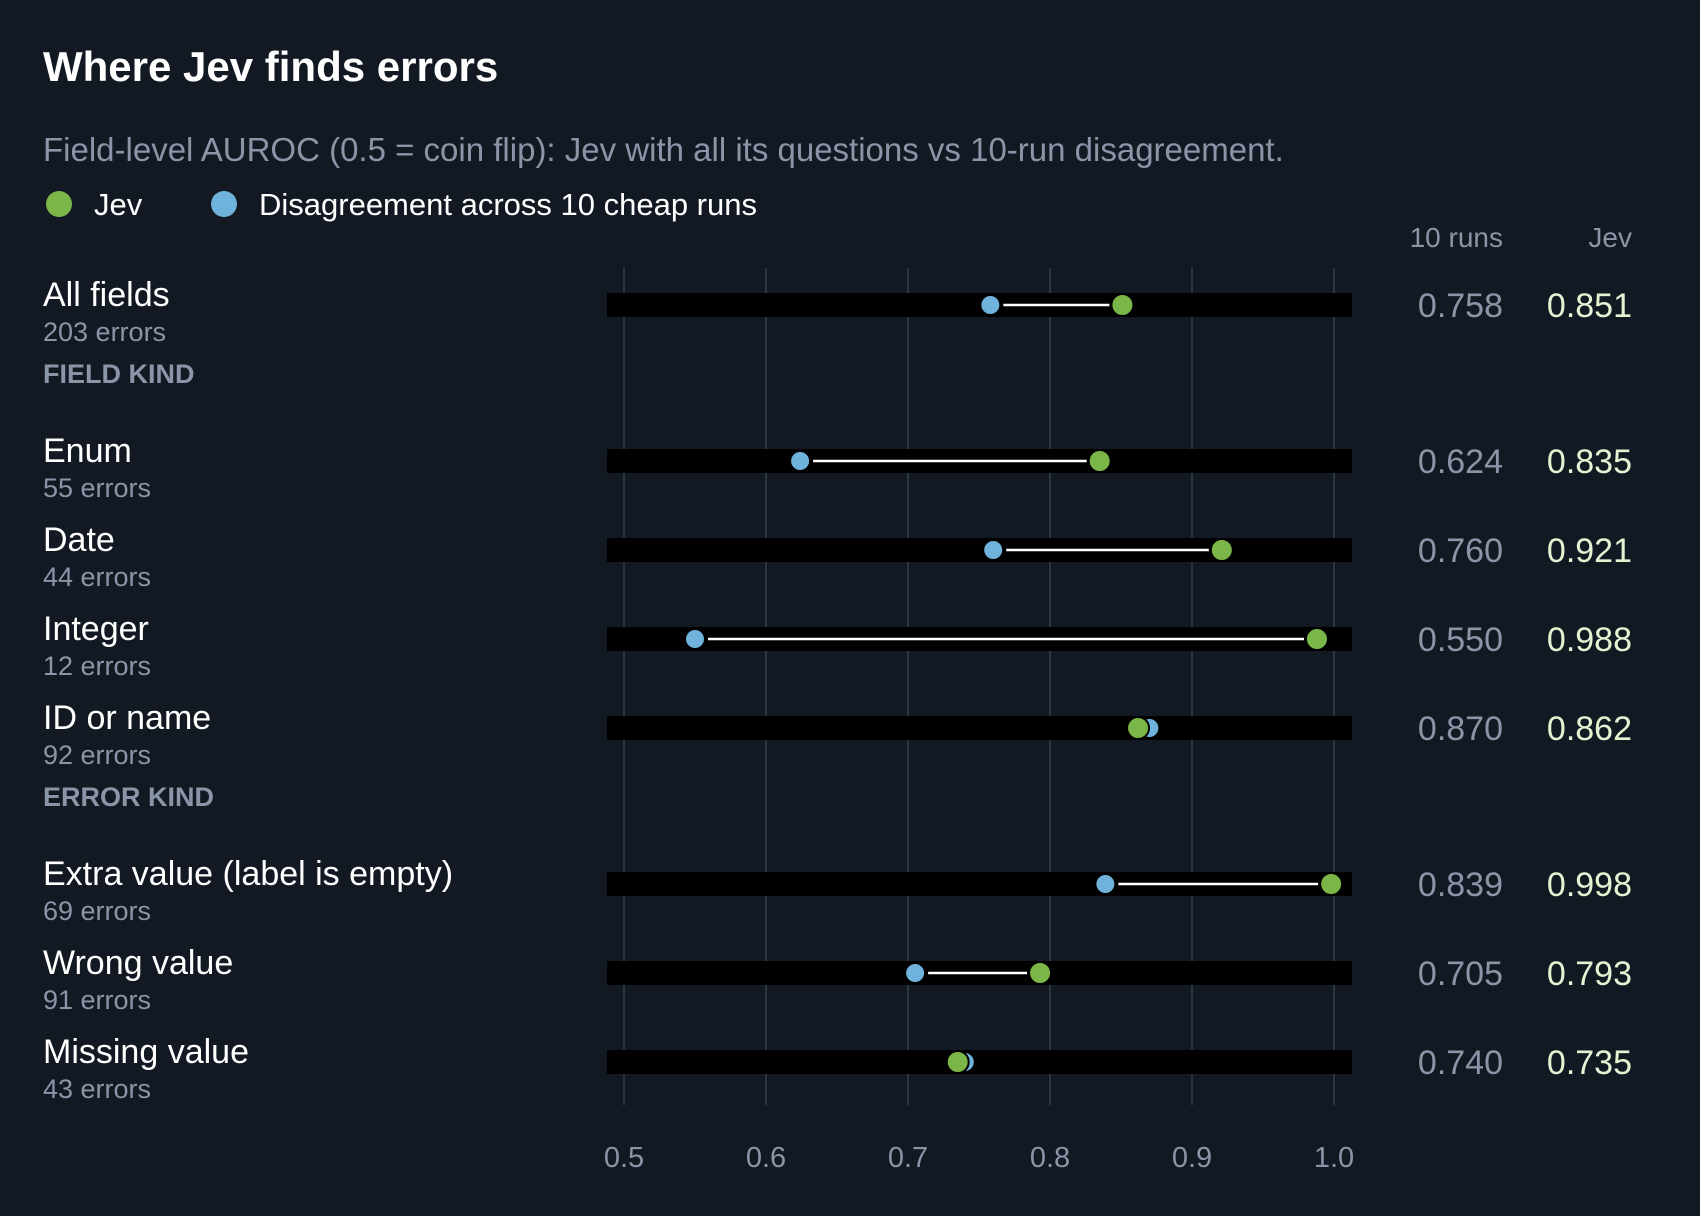 Image resolution: width=1700 pixels, height=1216 pixels. What do you see at coordinates (766, 1158) in the screenshot?
I see `x-tick-label: 0.6` at bounding box center [766, 1158].